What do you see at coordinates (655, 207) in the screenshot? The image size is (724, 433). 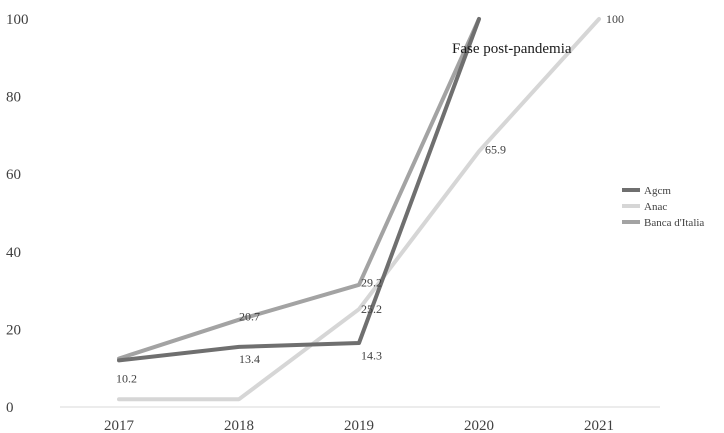 I see `legend-label-anac: Anac` at bounding box center [655, 207].